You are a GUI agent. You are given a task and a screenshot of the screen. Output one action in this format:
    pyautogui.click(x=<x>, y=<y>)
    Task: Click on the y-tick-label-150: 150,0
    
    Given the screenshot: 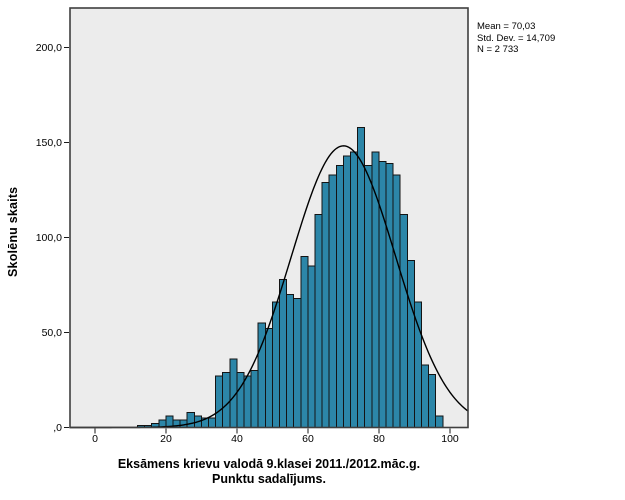 What is the action you would take?
    pyautogui.click(x=48, y=142)
    